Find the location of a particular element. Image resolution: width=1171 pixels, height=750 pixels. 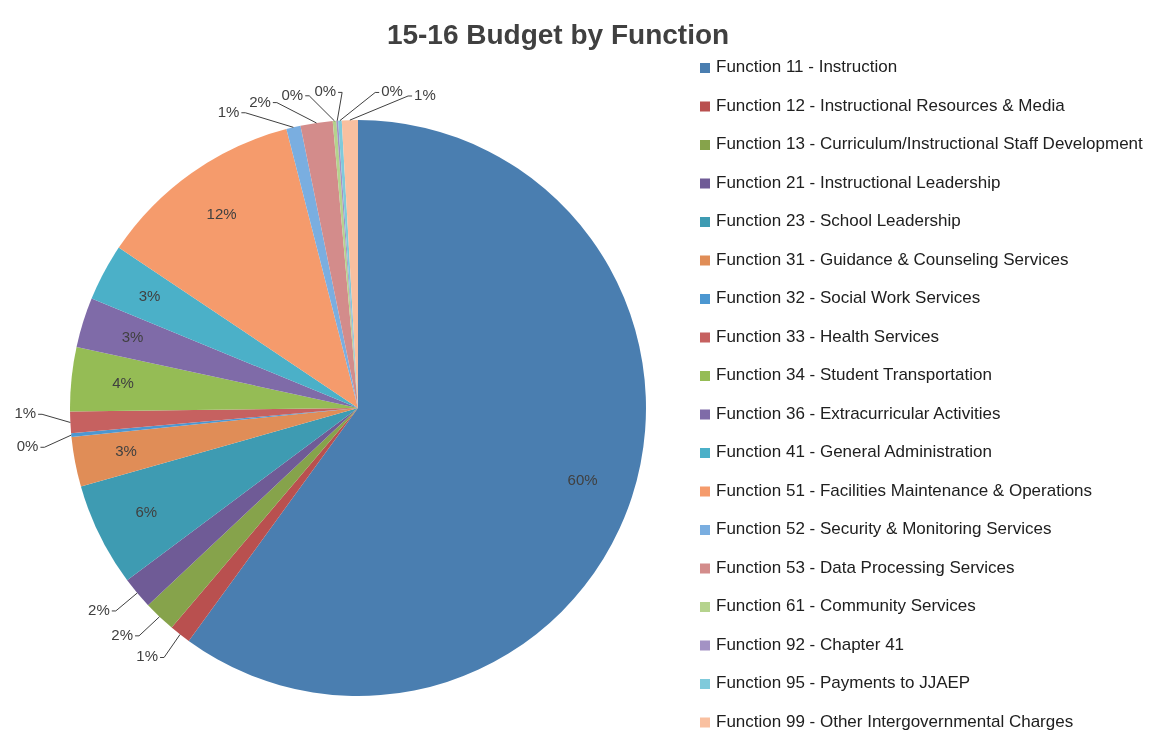

legend-label: Function 51 - Facilities Maintenance & Operations is located at coordinates (904, 490).